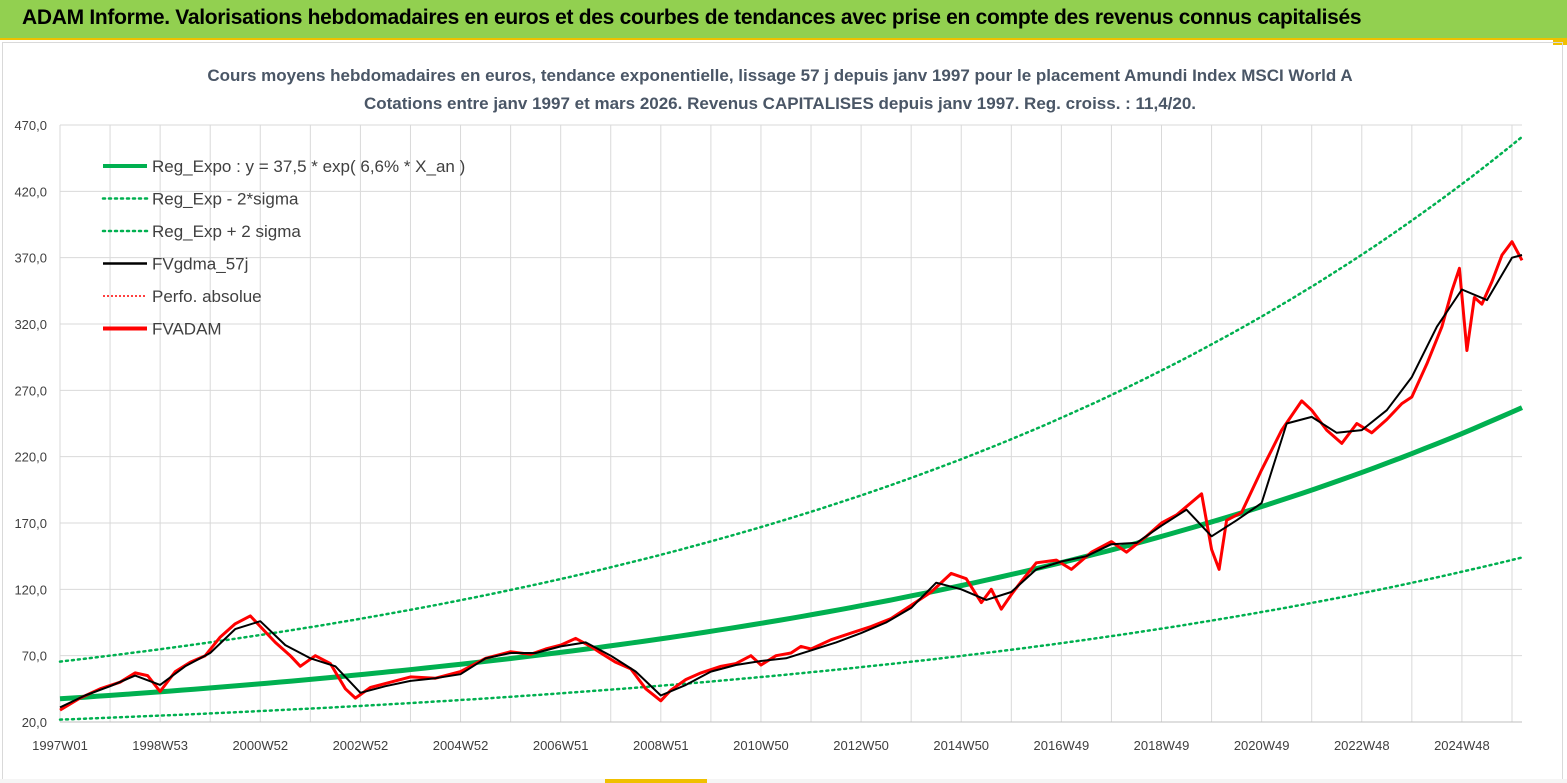  I want to click on x-tick-label: 2004W52, so click(461, 745).